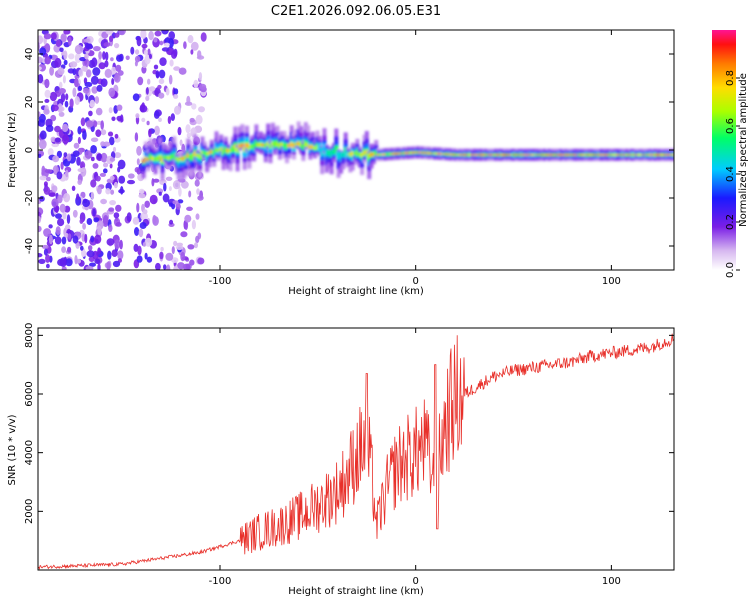 This screenshot has width=750, height=600. Describe the element at coordinates (29, 511) in the screenshot. I see `snr-ytick-label: 2000` at that location.